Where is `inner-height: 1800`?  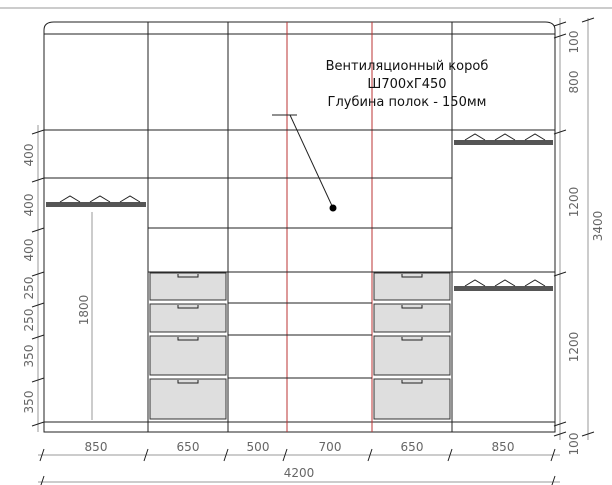
inner-height: 1800 is located at coordinates (84, 310).